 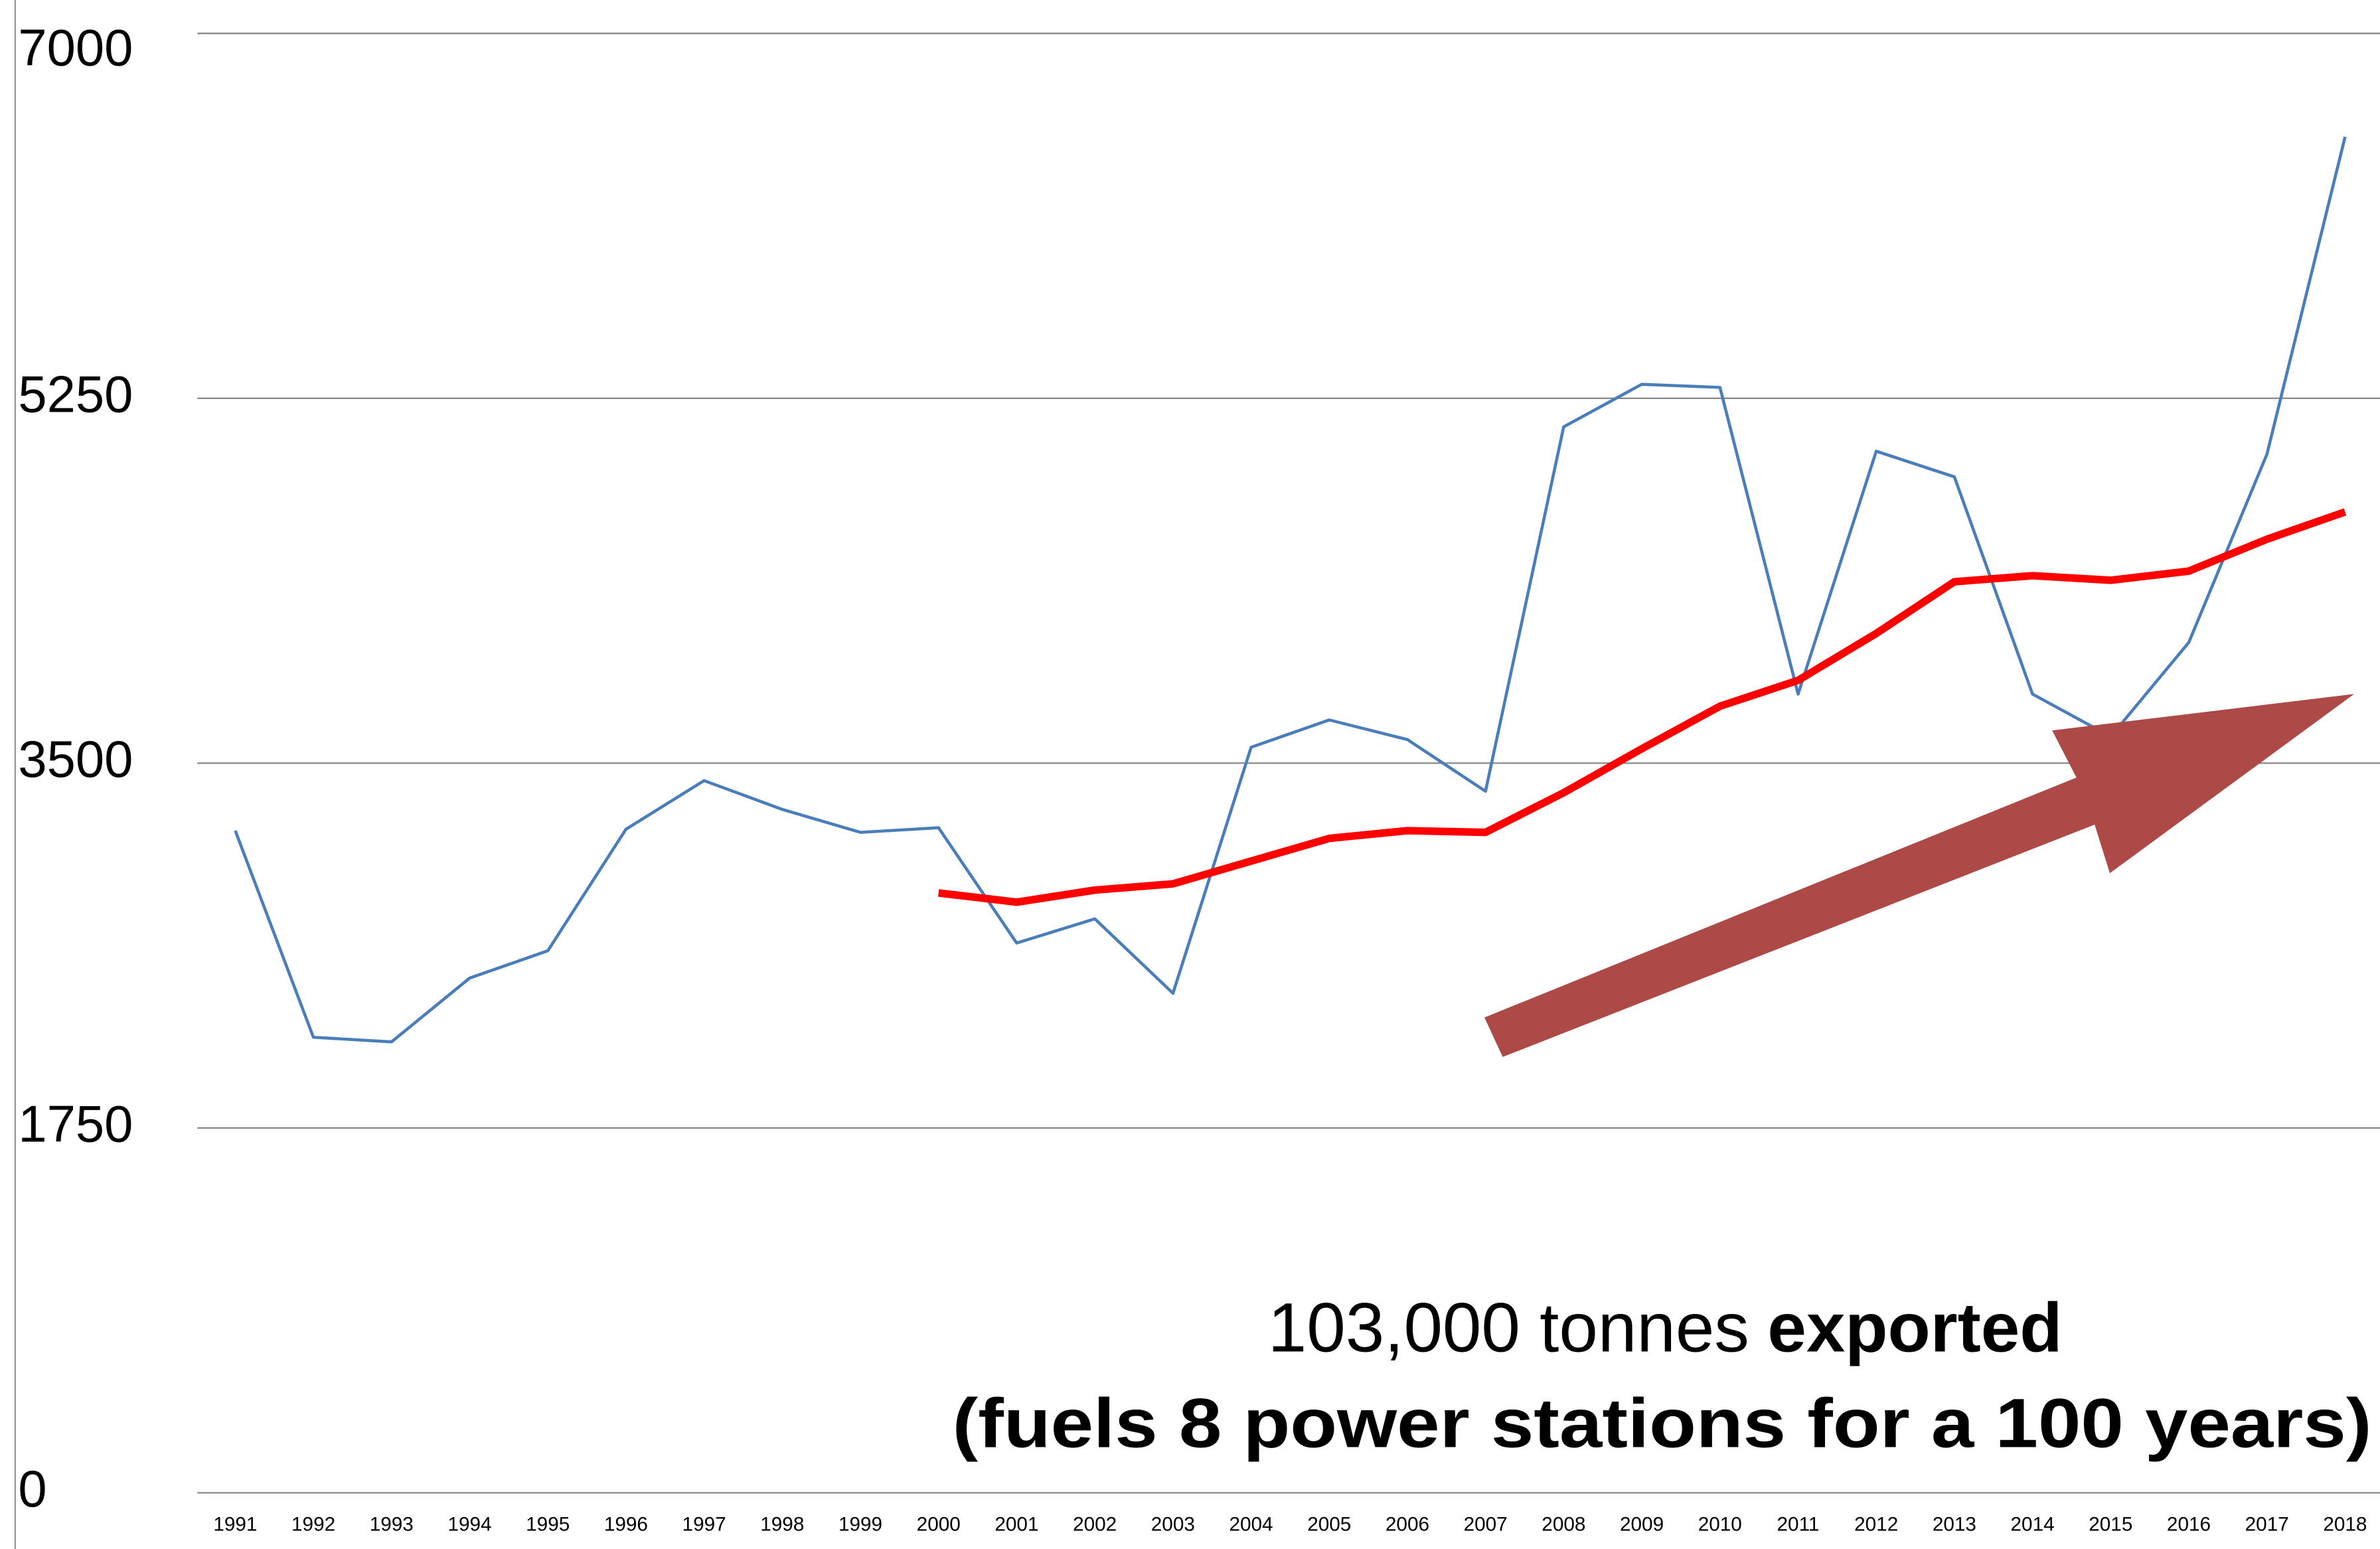 What do you see at coordinates (1954, 1525) in the screenshot?
I see `x-tick-label: 2013` at bounding box center [1954, 1525].